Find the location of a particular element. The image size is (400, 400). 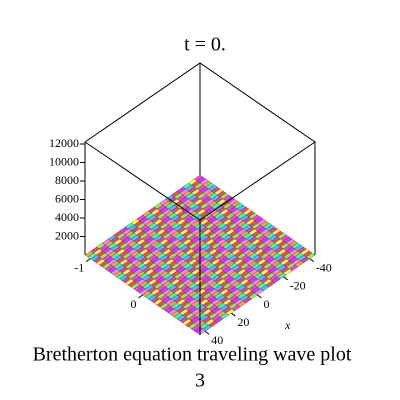

x-tick-label: 40 is located at coordinates (217, 340).